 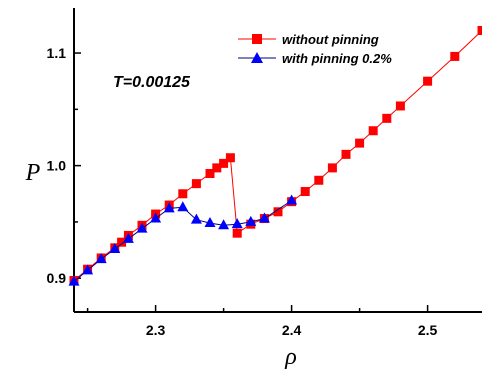 What do you see at coordinates (57, 278) in the screenshot?
I see `y-tick-label: 0.9` at bounding box center [57, 278].